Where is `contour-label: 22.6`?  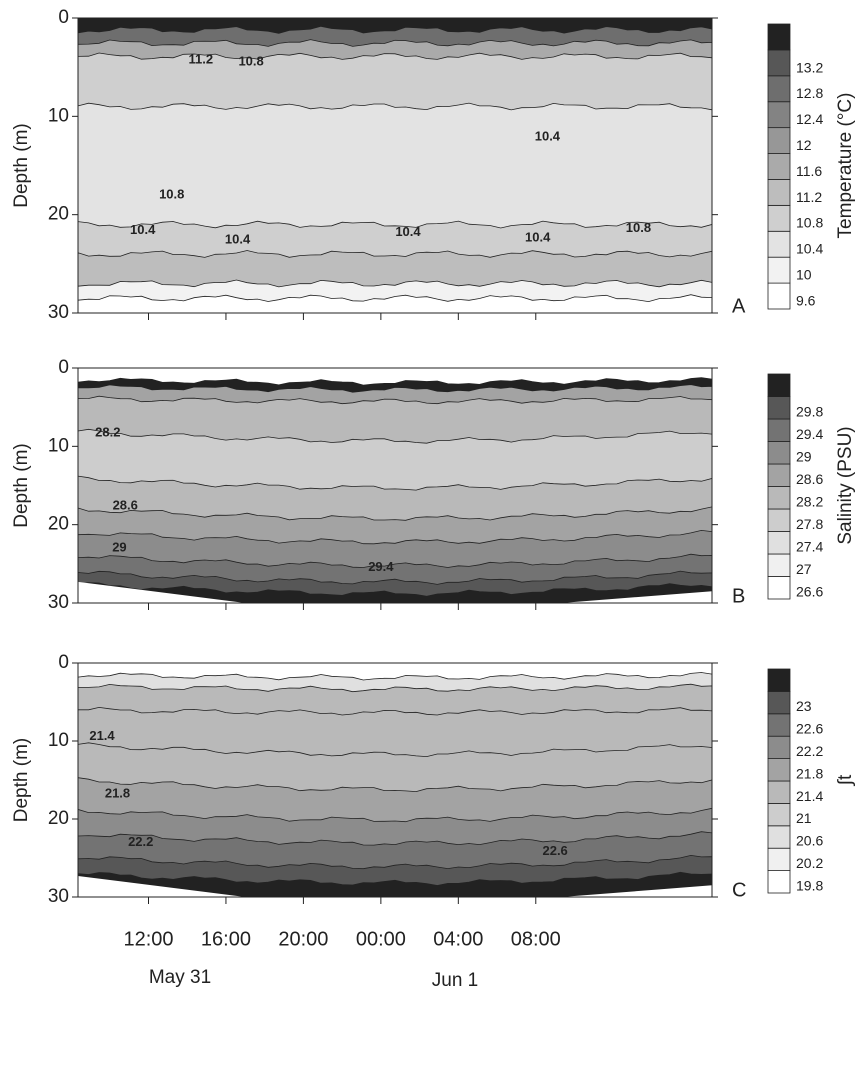
contour-label: 22.6 is located at coordinates (554, 850).